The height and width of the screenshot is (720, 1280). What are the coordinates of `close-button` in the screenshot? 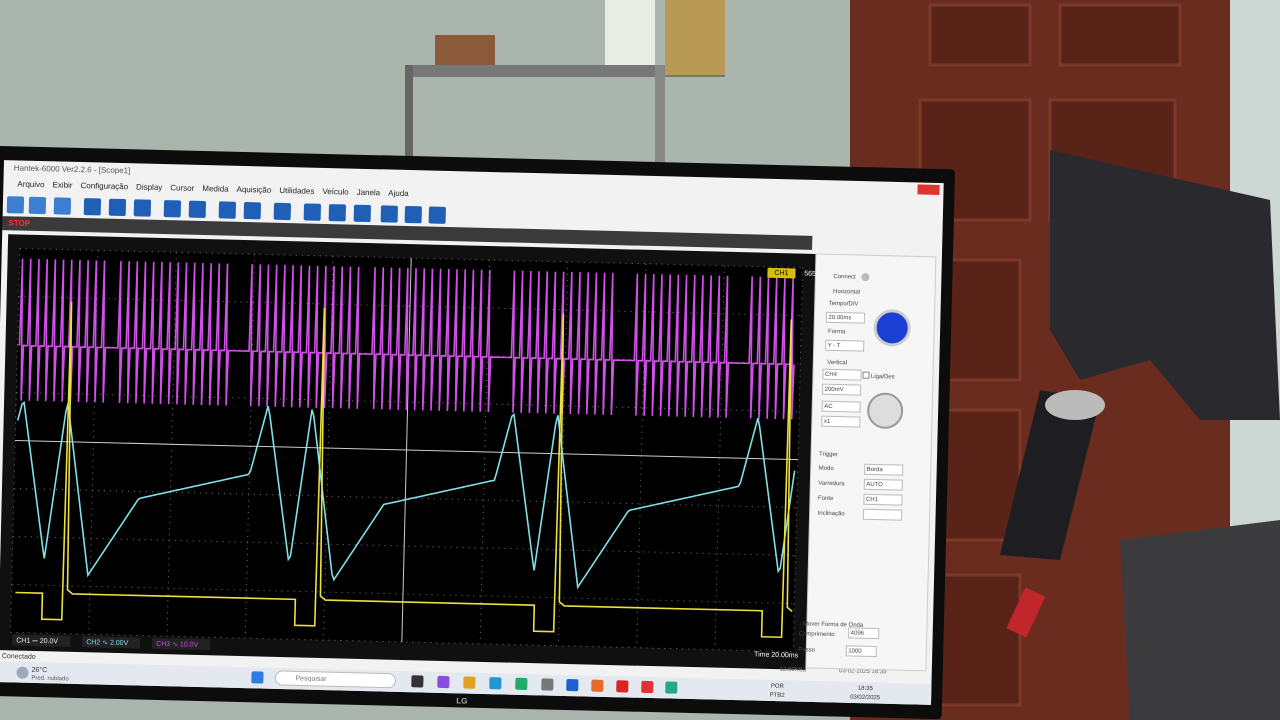 It's located at (928, 189).